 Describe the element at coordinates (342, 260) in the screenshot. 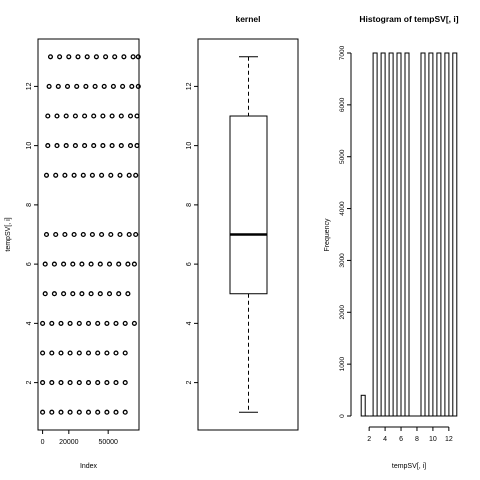

I see `y-tick-label: 3000` at that location.